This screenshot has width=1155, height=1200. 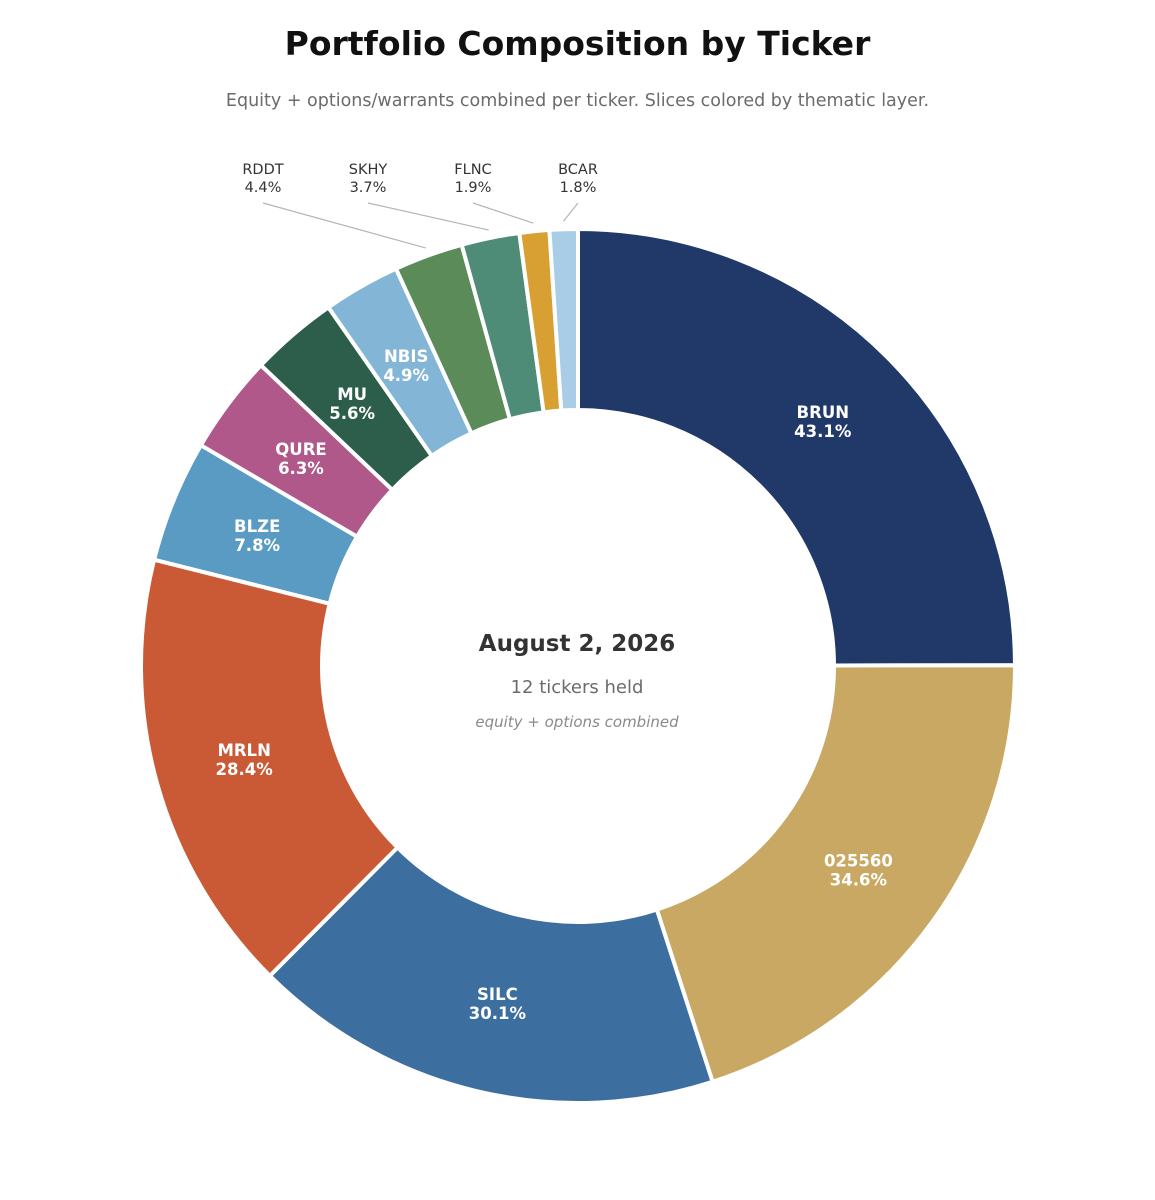 I want to click on slice-bcar, so click(x=563, y=320).